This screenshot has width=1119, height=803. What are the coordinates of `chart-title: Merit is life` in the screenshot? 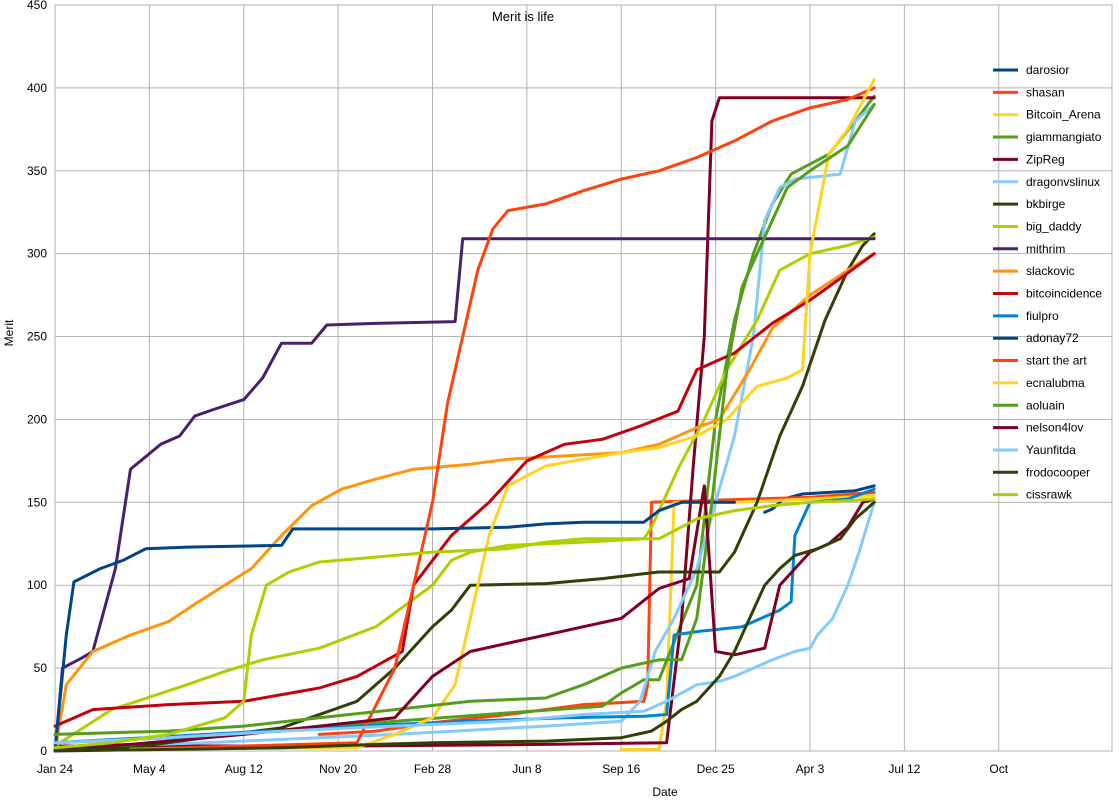 It's located at (523, 16).